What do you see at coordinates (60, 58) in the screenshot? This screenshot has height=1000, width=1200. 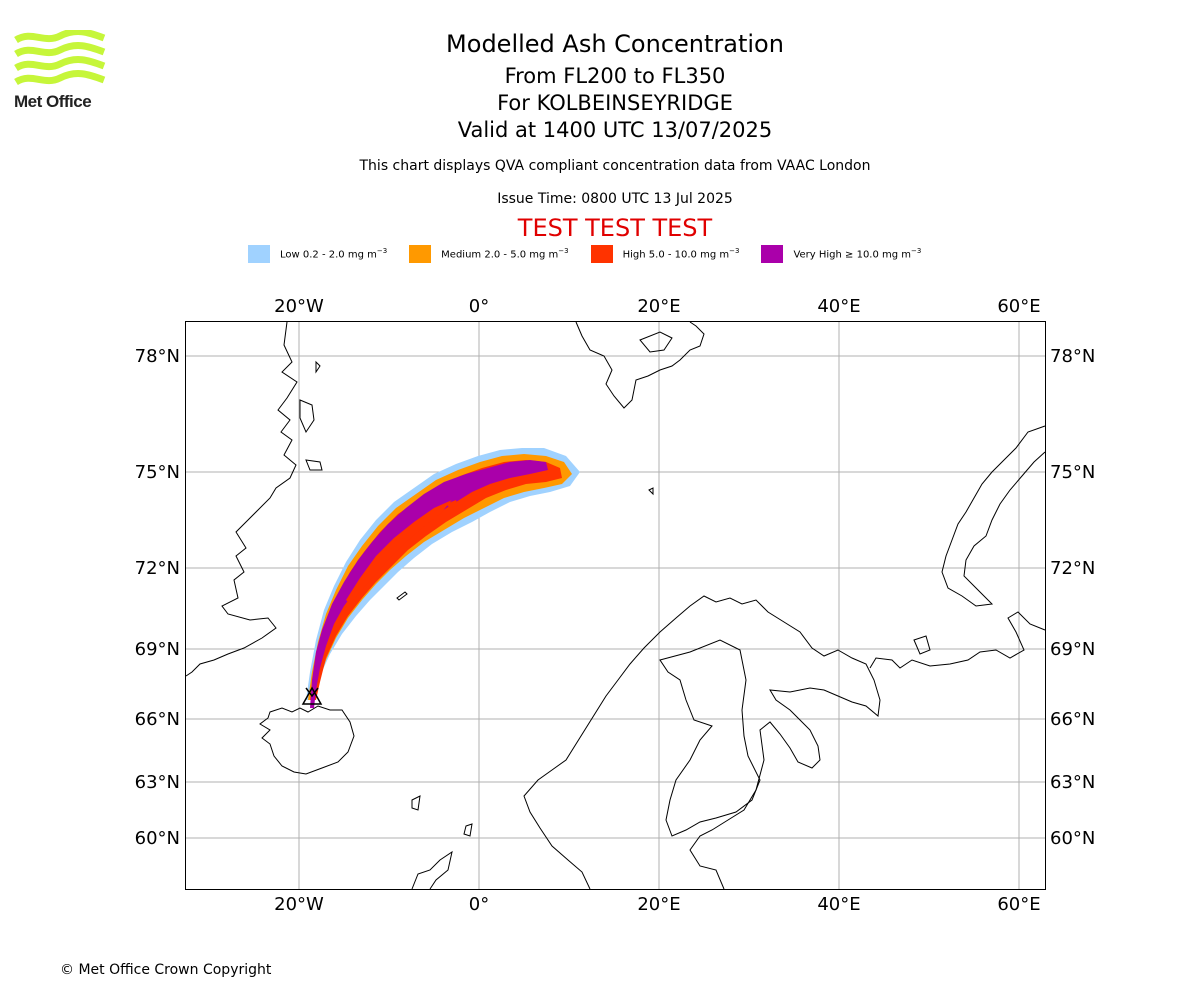 I see `met-office-logo` at bounding box center [60, 58].